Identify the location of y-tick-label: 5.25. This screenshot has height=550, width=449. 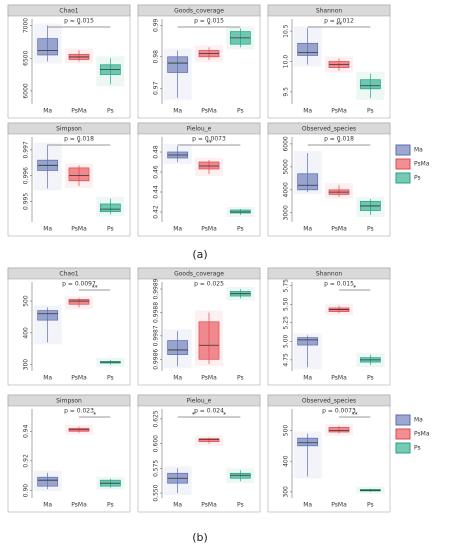
(286, 323).